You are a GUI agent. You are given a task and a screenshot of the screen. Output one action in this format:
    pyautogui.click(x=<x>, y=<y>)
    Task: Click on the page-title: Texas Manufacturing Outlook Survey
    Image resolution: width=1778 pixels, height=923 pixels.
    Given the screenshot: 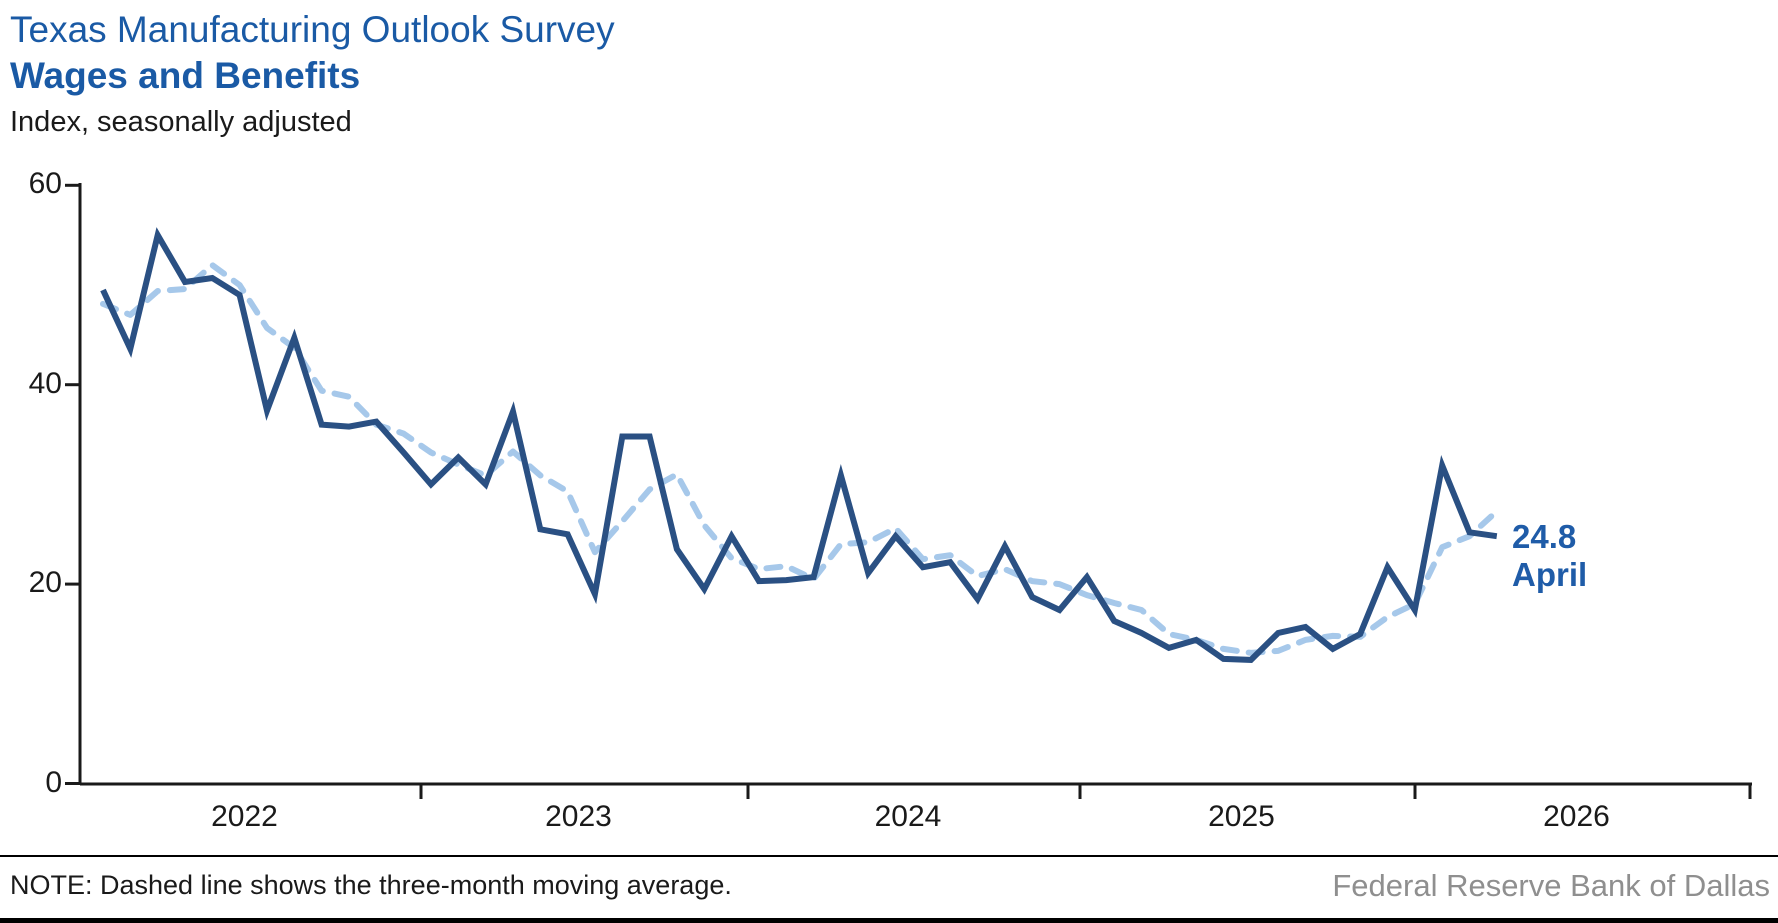 What is the action you would take?
    pyautogui.click(x=312, y=29)
    